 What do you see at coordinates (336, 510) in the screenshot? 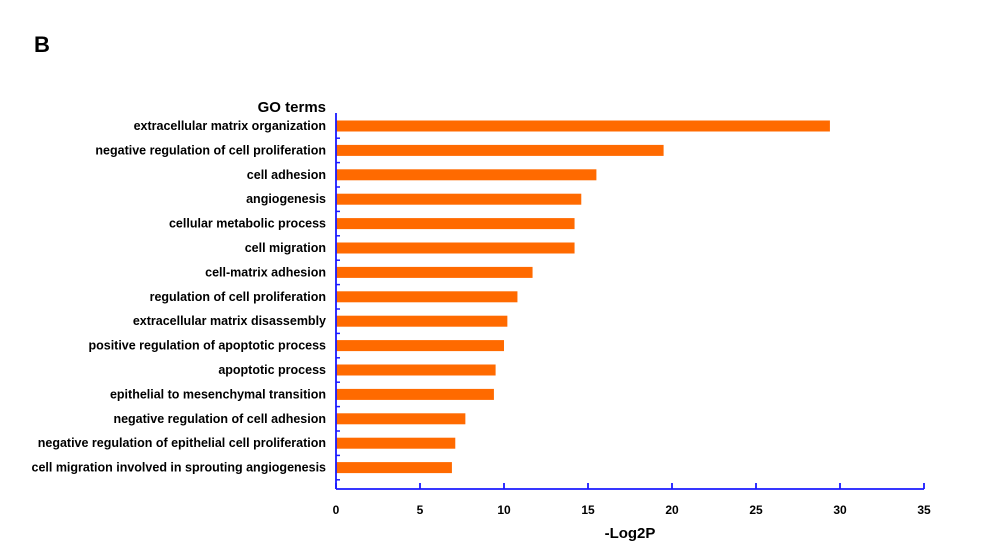
I see `x-tick-label: 0` at bounding box center [336, 510].